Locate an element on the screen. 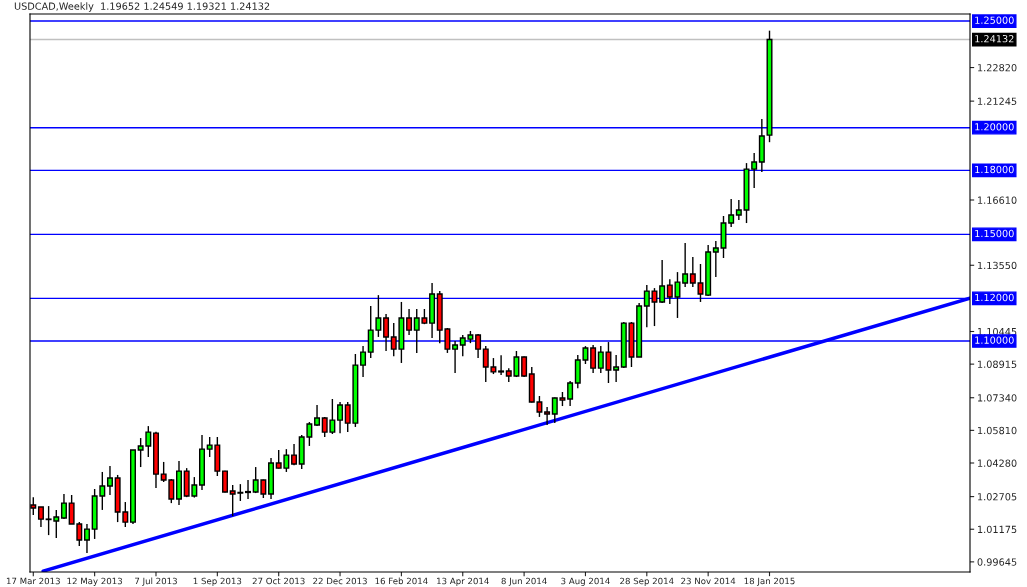 The width and height of the screenshot is (1027, 587). chart-title: USDCAD,Weekly 1.19652 1.24549 1.19321 1.24132 is located at coordinates (142, 7).